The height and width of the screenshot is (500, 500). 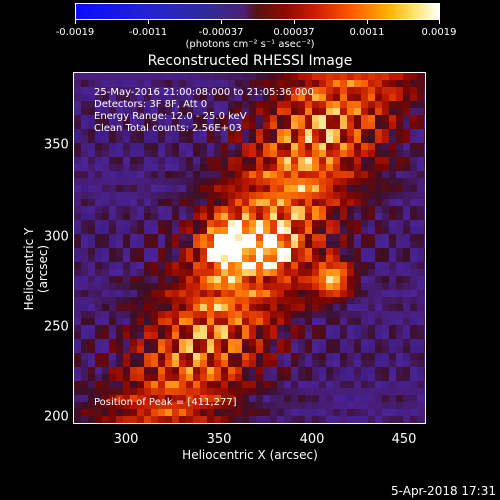 I want to click on x-tick-label: 400, so click(x=312, y=439).